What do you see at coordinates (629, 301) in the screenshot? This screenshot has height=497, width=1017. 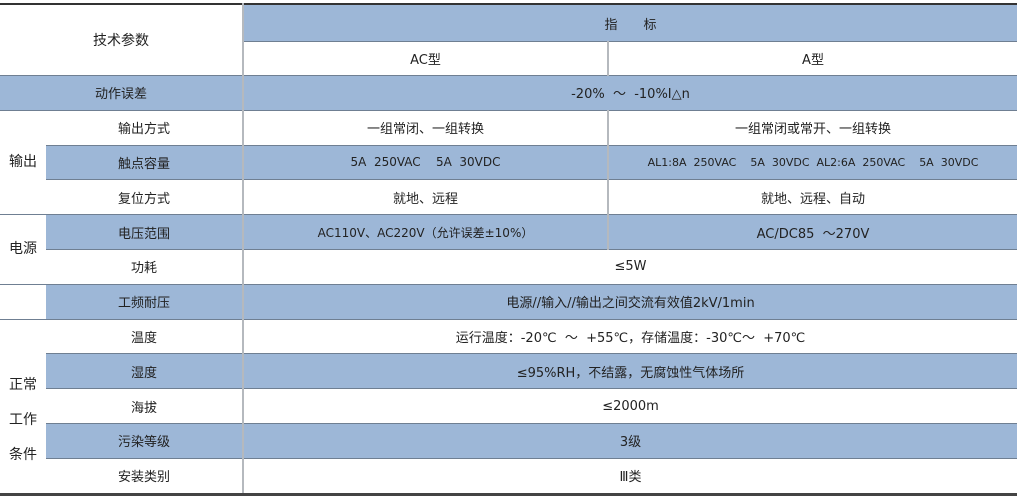 I see `row-value: 电源//输入//输出之间交流有效值2kV/1min` at bounding box center [629, 301].